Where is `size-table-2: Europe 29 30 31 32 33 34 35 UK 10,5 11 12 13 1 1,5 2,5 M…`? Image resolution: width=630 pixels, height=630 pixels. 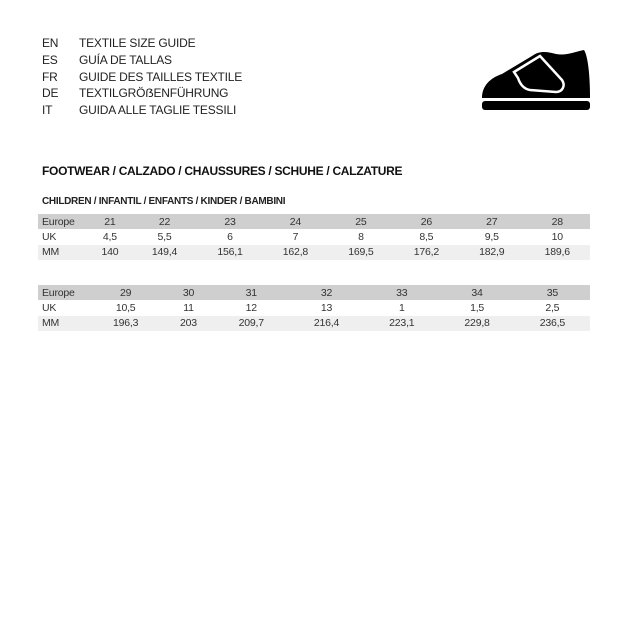 size-table-2: Europe 29 30 31 32 33 34 35 UK 10,5 11 12 13 1 1,5 2,5 M… is located at coordinates (314, 308).